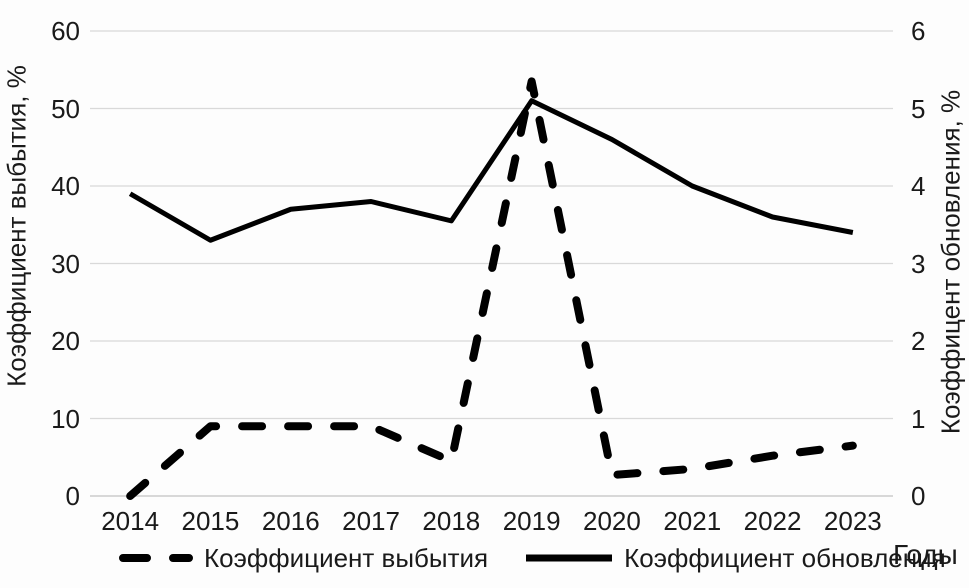 The height and width of the screenshot is (588, 969). What do you see at coordinates (692, 521) in the screenshot?
I see `x-axis-tick-label: 2021` at bounding box center [692, 521].